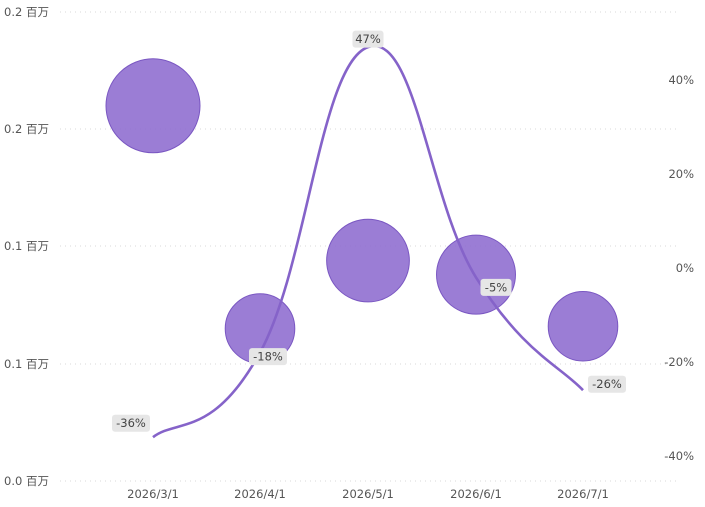 This screenshot has width=705, height=507. Describe the element at coordinates (679, 362) in the screenshot. I see `right-axis-tick-label: -20%` at that location.